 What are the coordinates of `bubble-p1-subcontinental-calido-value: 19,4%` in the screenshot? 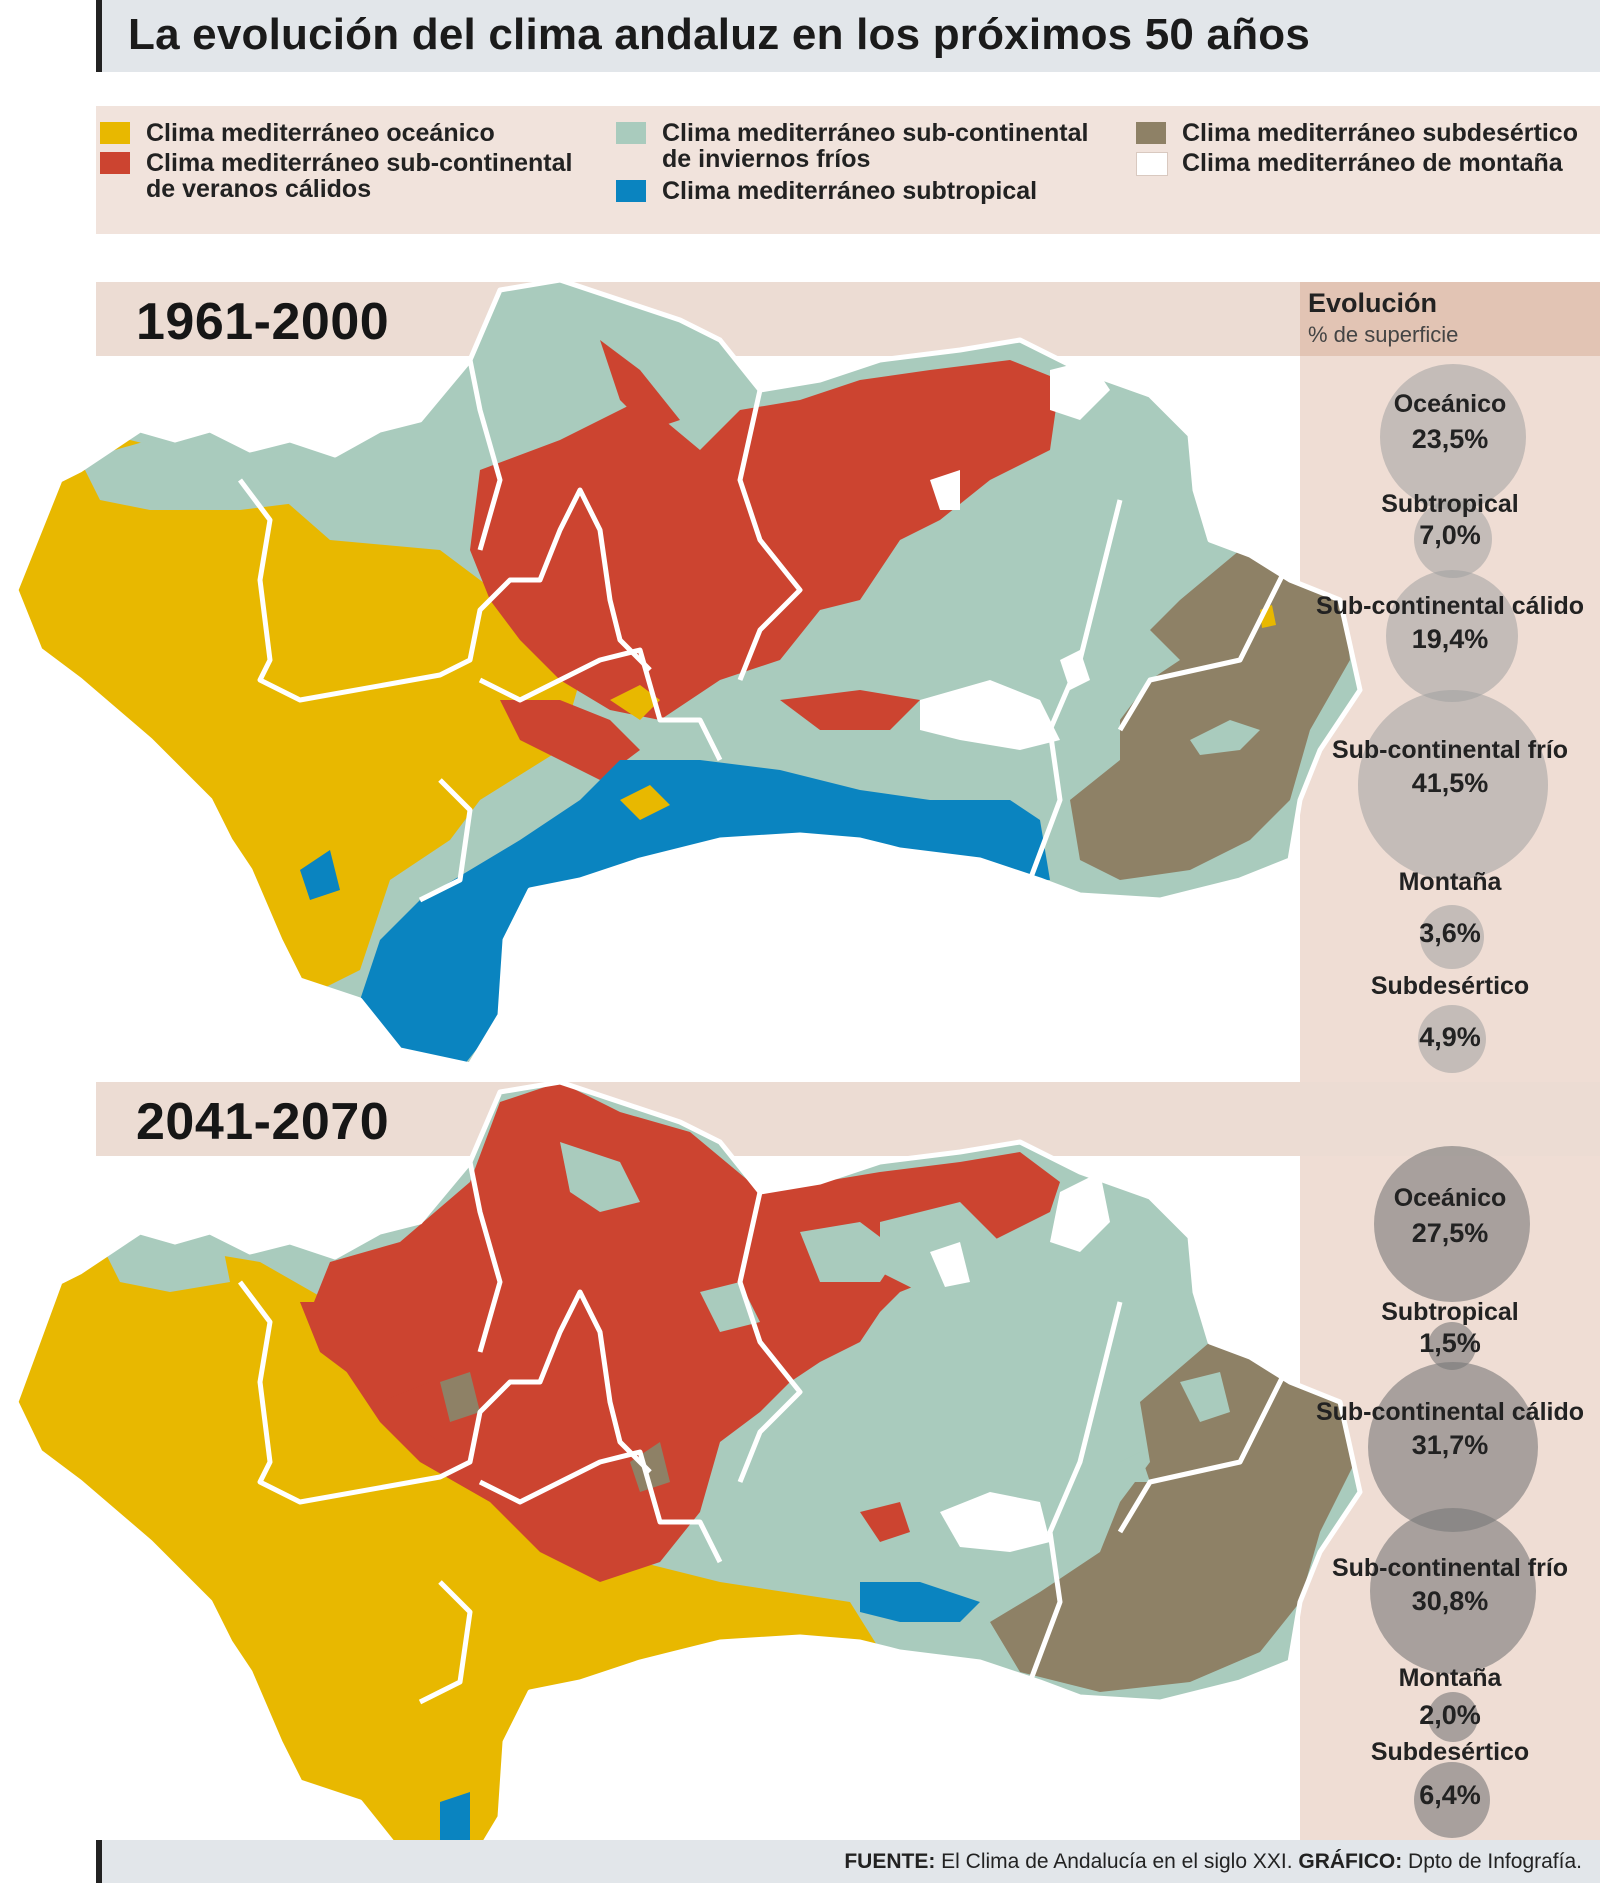 It's located at (1450, 639).